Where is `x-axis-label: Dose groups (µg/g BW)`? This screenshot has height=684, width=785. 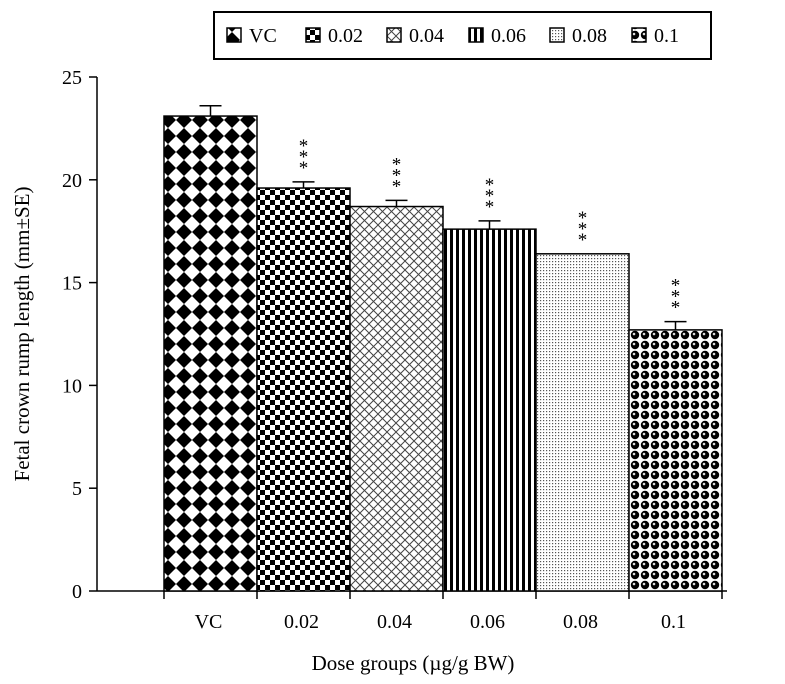 x-axis-label: Dose groups (µg/g BW) is located at coordinates (413, 663).